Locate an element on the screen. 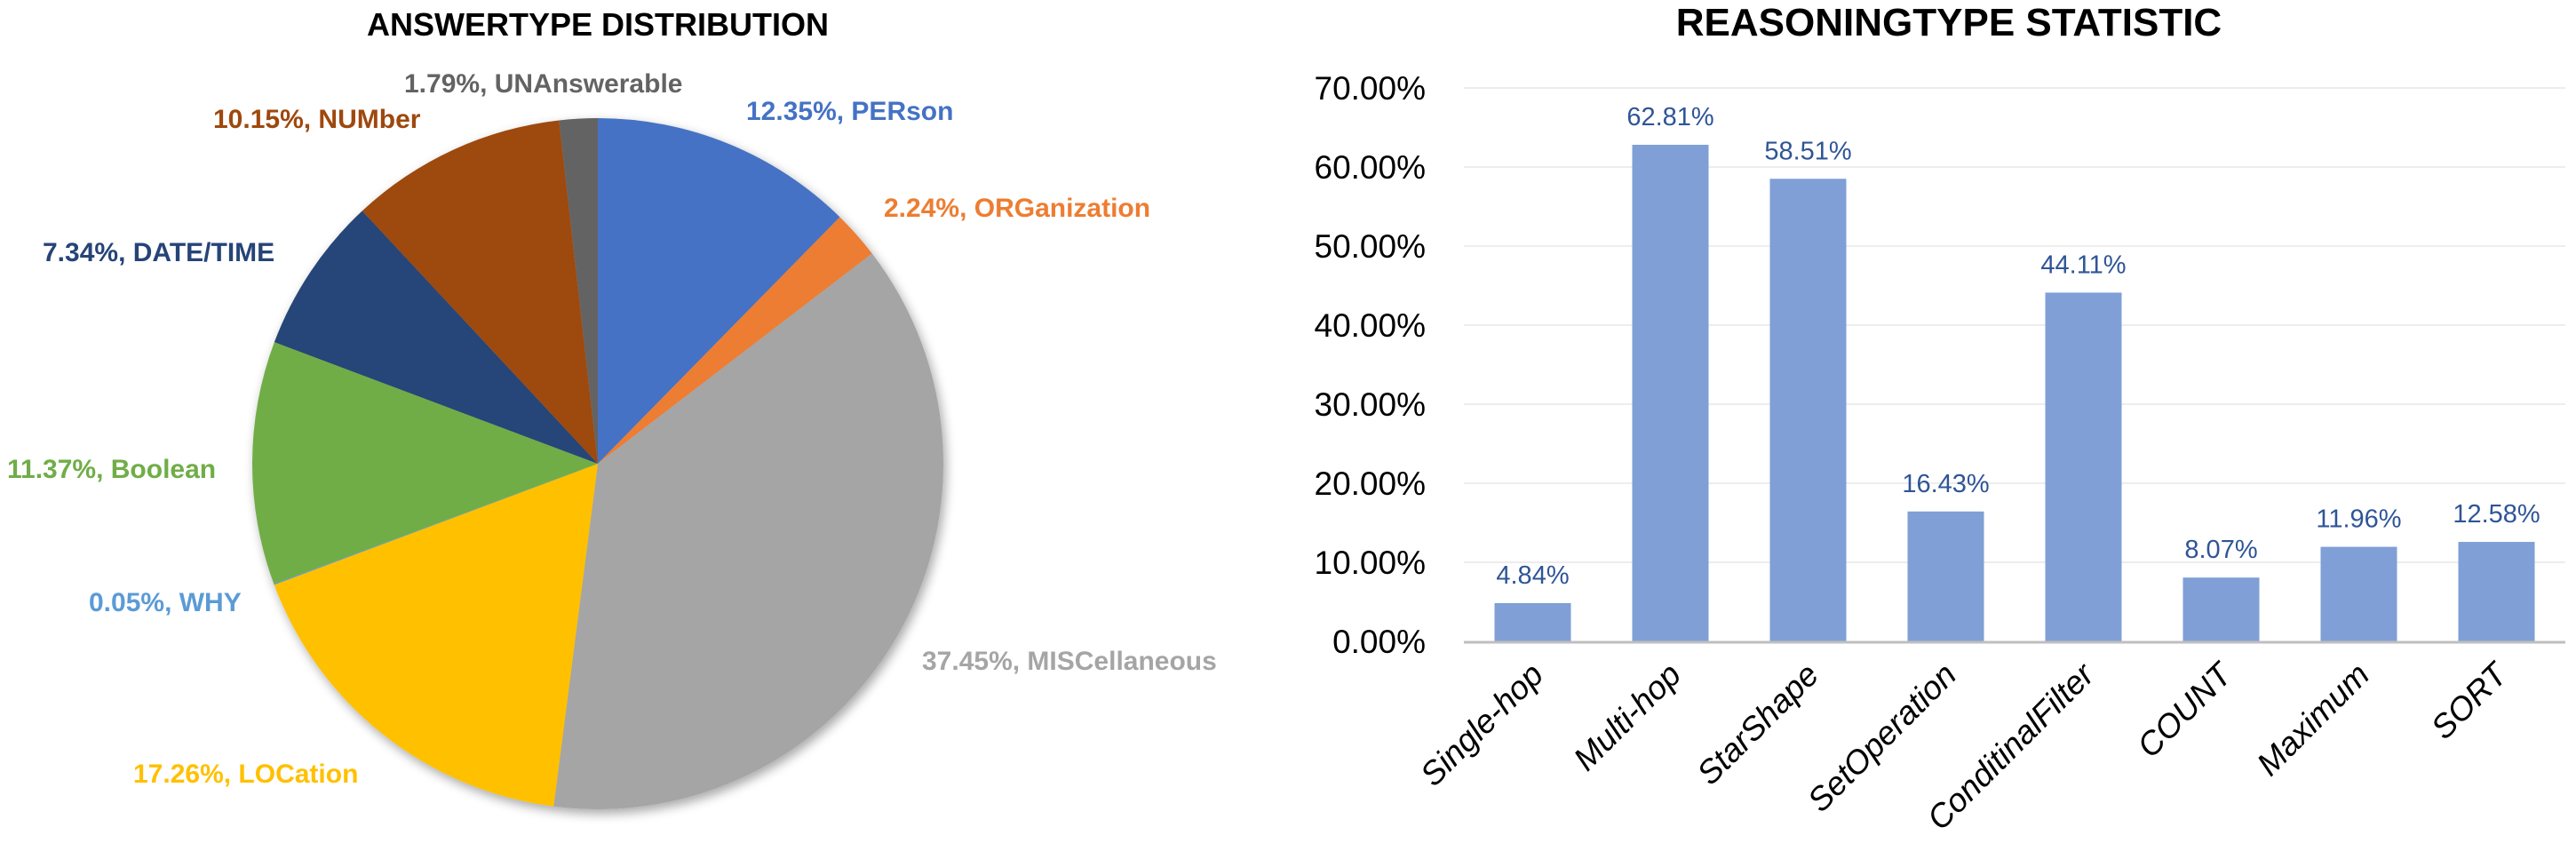 This screenshot has height=867, width=2576. pie-label-unanswerable: 1.79%, UNAnswerable is located at coordinates (543, 84).